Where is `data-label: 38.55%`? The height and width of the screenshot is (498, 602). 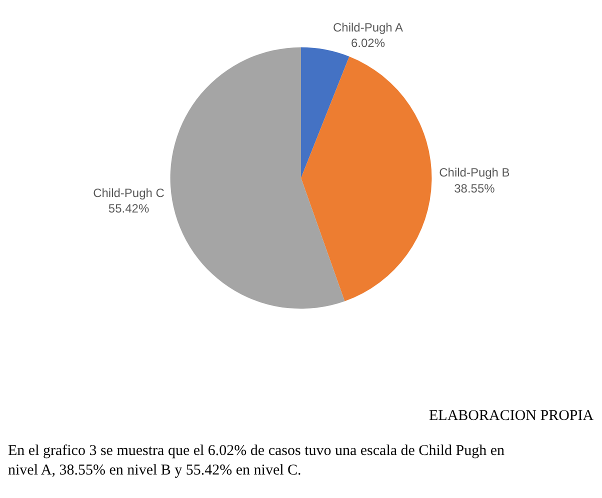
data-label: 38.55% is located at coordinates (475, 188).